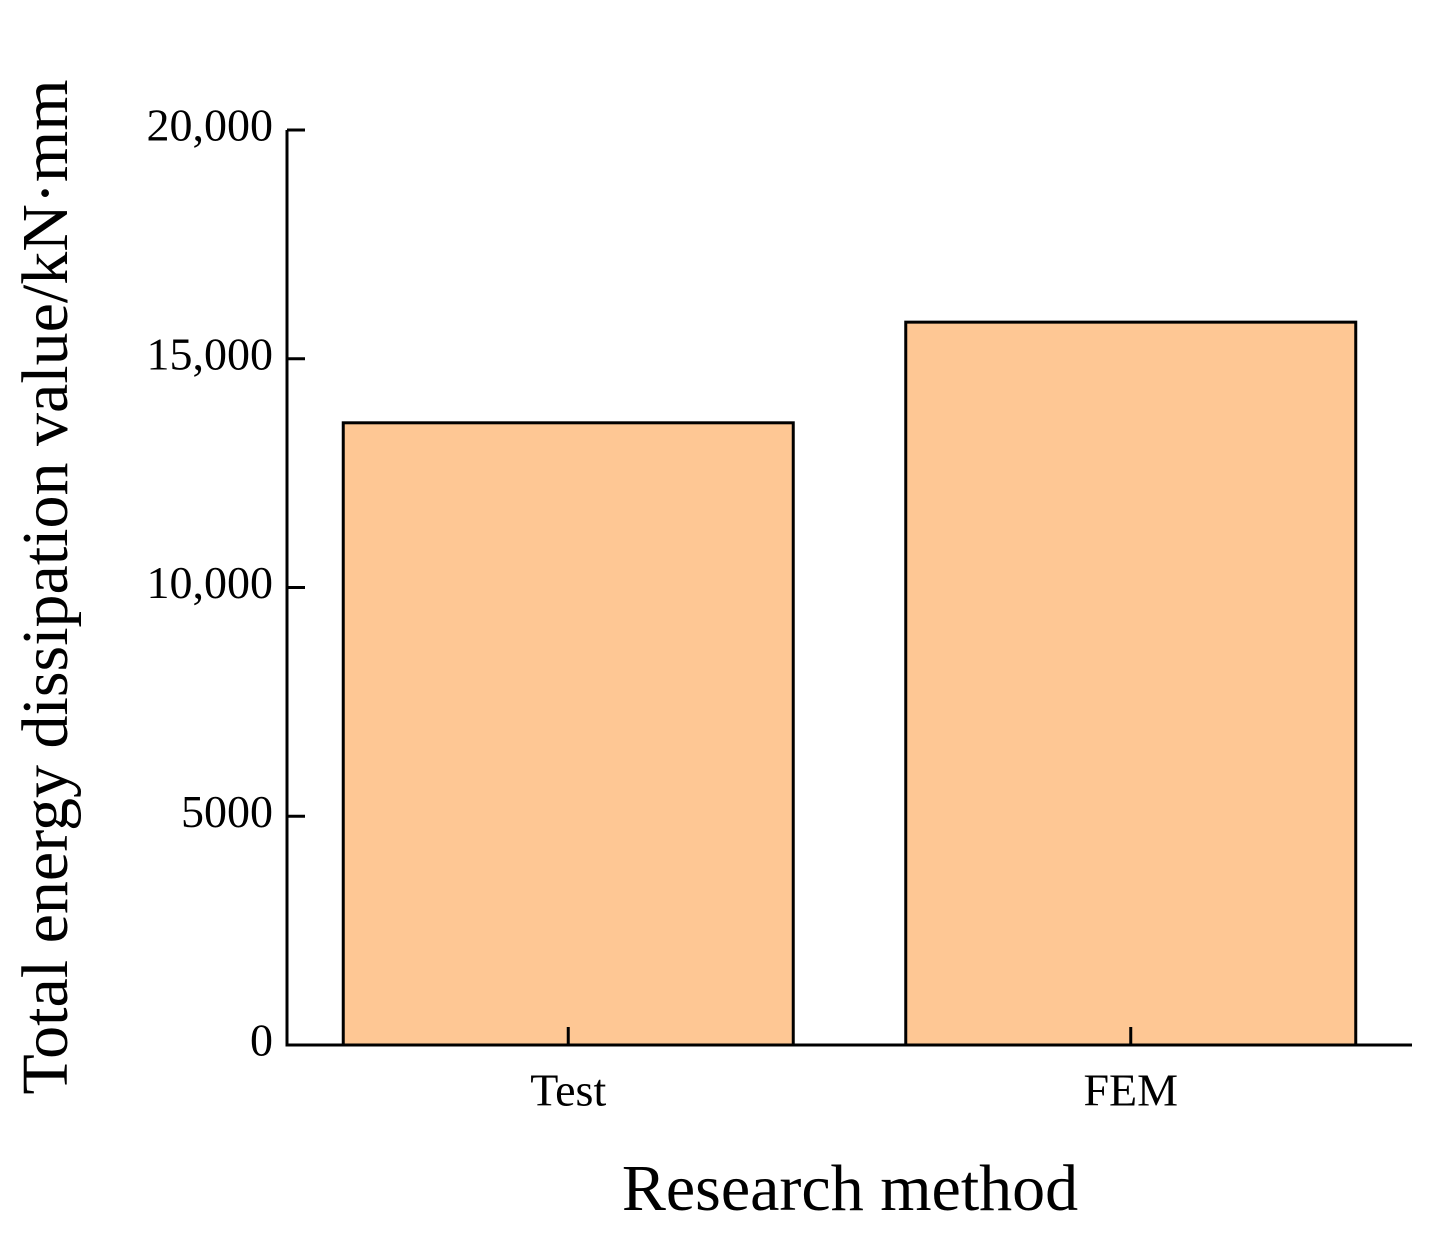  Describe the element at coordinates (210, 125) in the screenshot. I see `y-tick-label: 20,000` at that location.